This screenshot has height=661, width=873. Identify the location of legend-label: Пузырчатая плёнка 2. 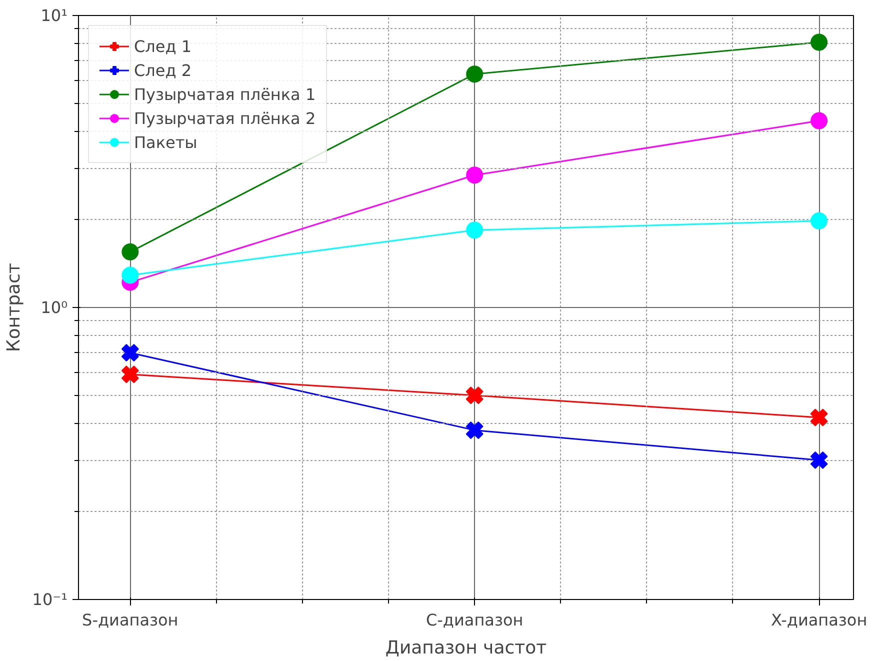
(225, 118).